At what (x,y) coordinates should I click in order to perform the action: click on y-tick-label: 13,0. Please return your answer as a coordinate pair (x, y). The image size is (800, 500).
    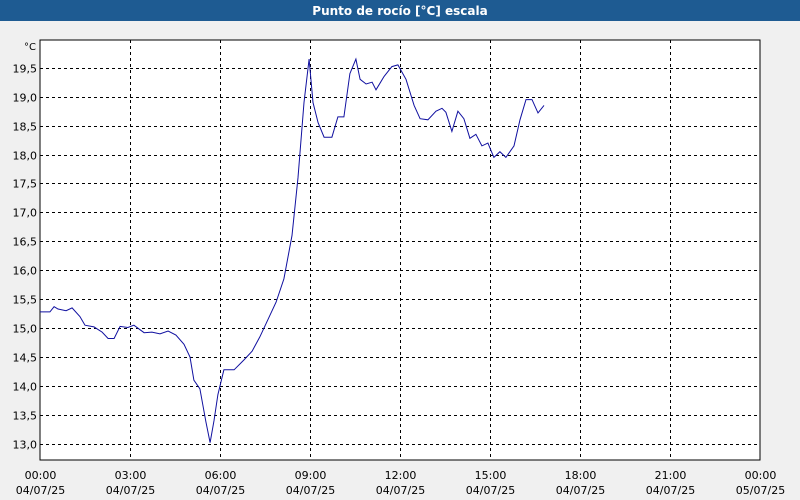
    Looking at the image, I should click on (25, 445).